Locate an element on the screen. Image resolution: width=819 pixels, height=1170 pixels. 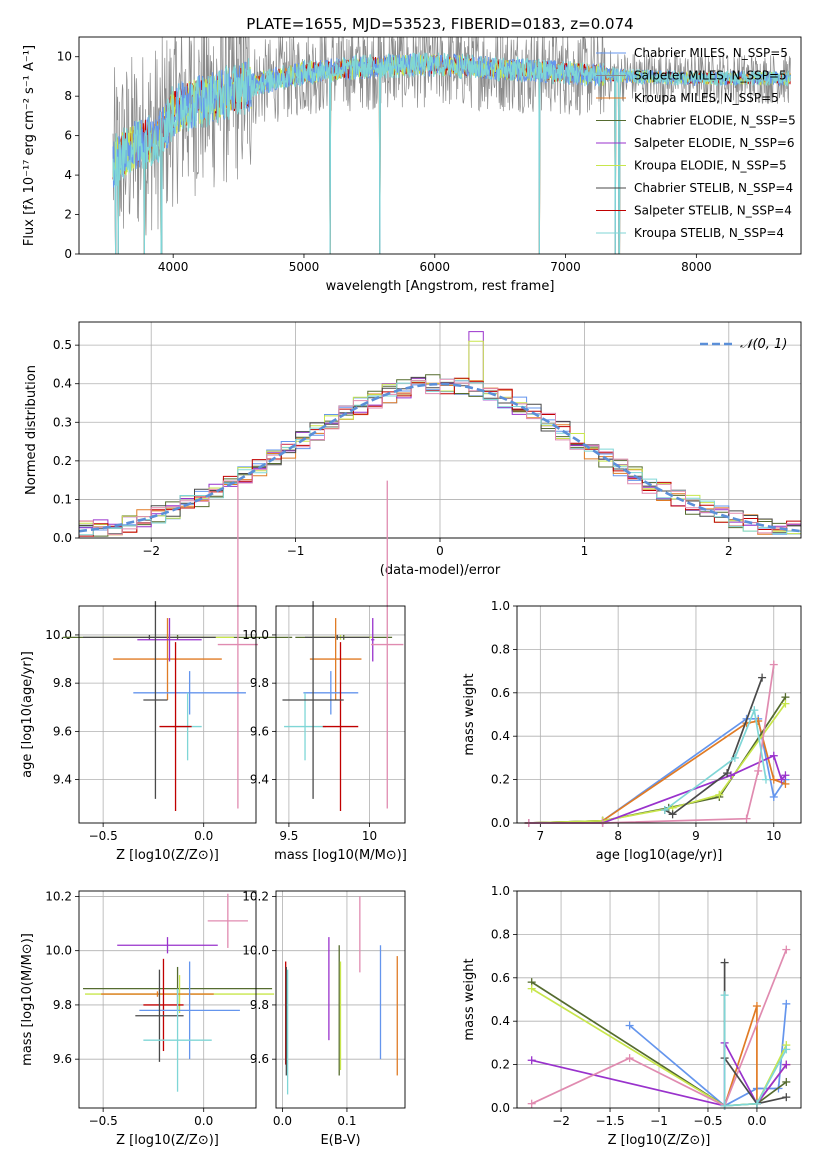
x-tick-label: 9 is located at coordinates (696, 836).